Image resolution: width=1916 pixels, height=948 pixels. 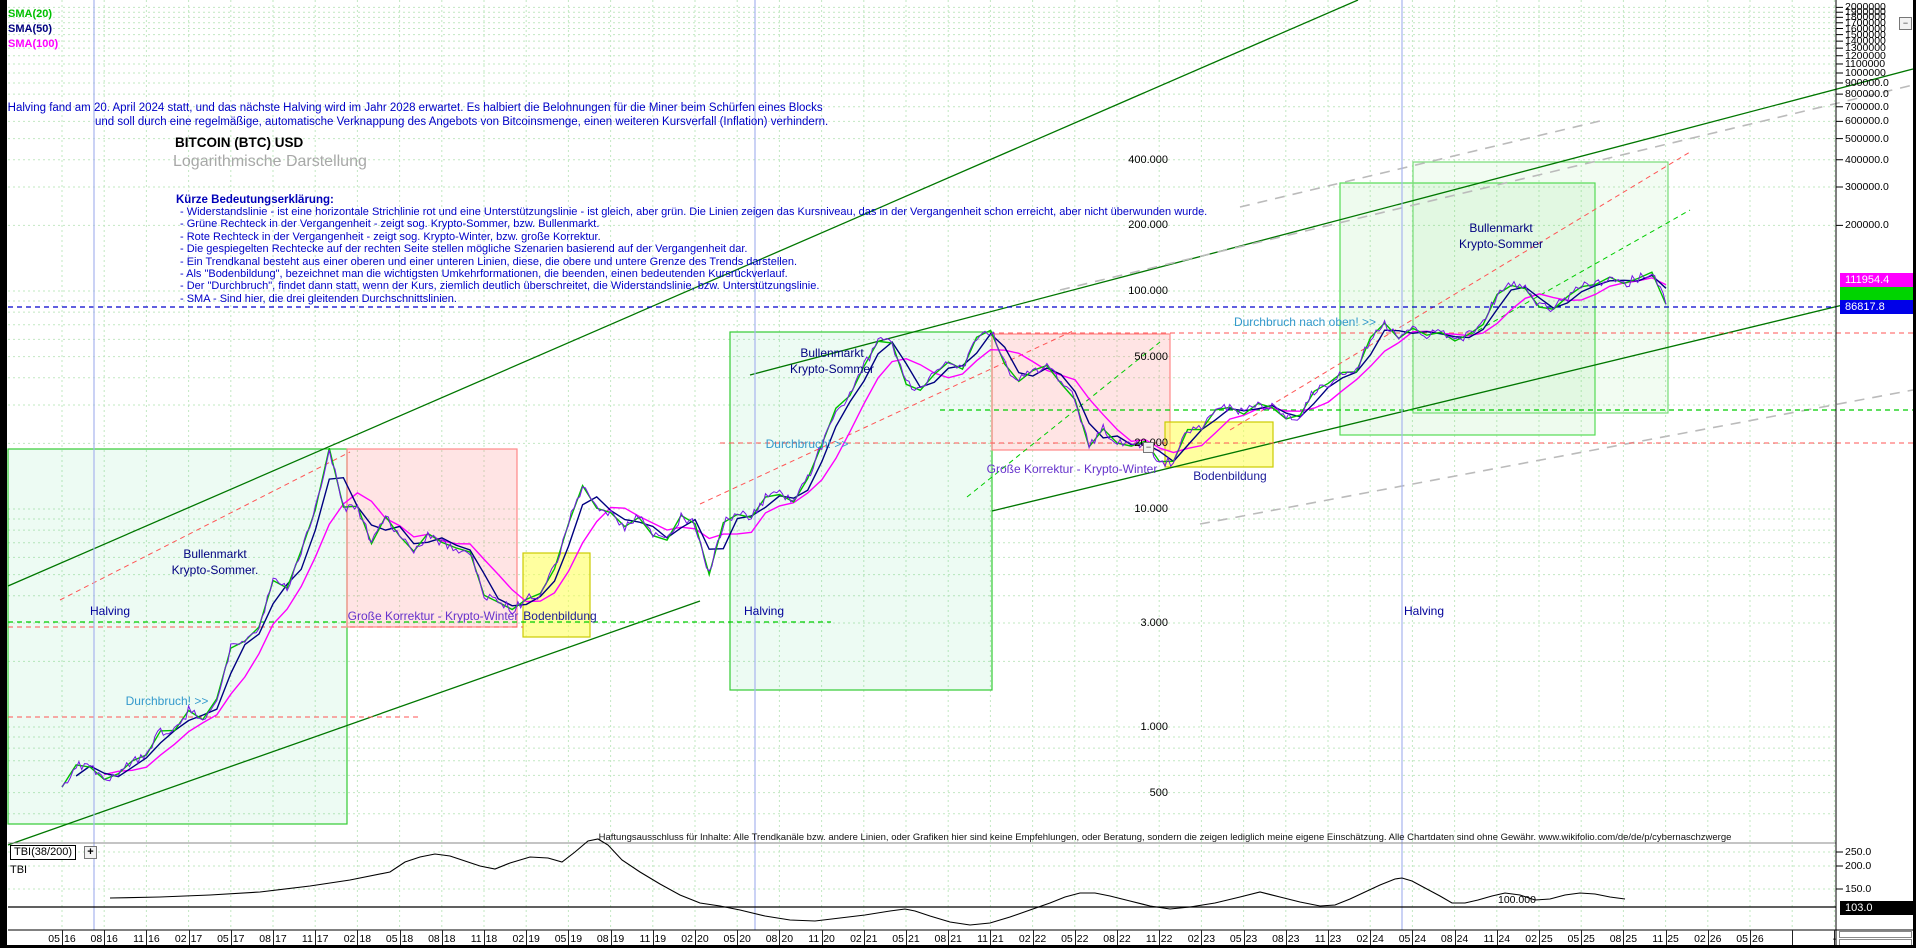 I want to click on tbi-value-tag: 103.0, so click(x=1876, y=908).